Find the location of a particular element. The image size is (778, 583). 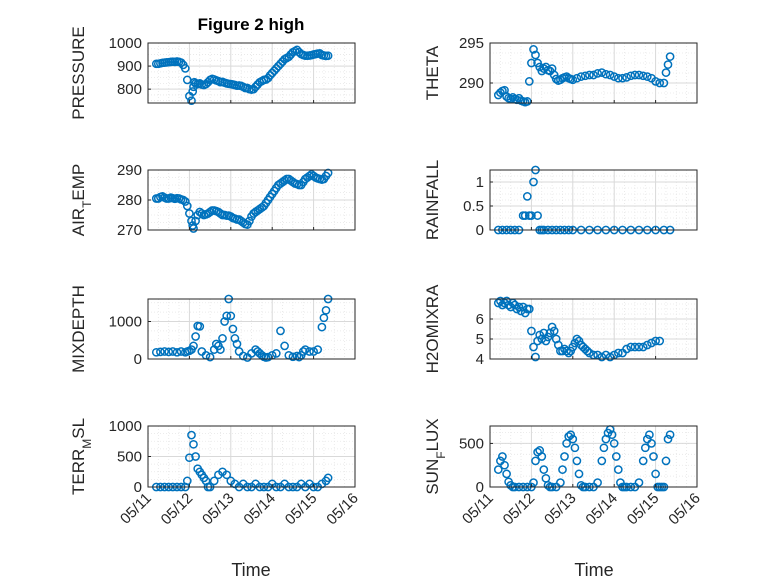

y-tick-label: 6 is located at coordinates (480, 319).